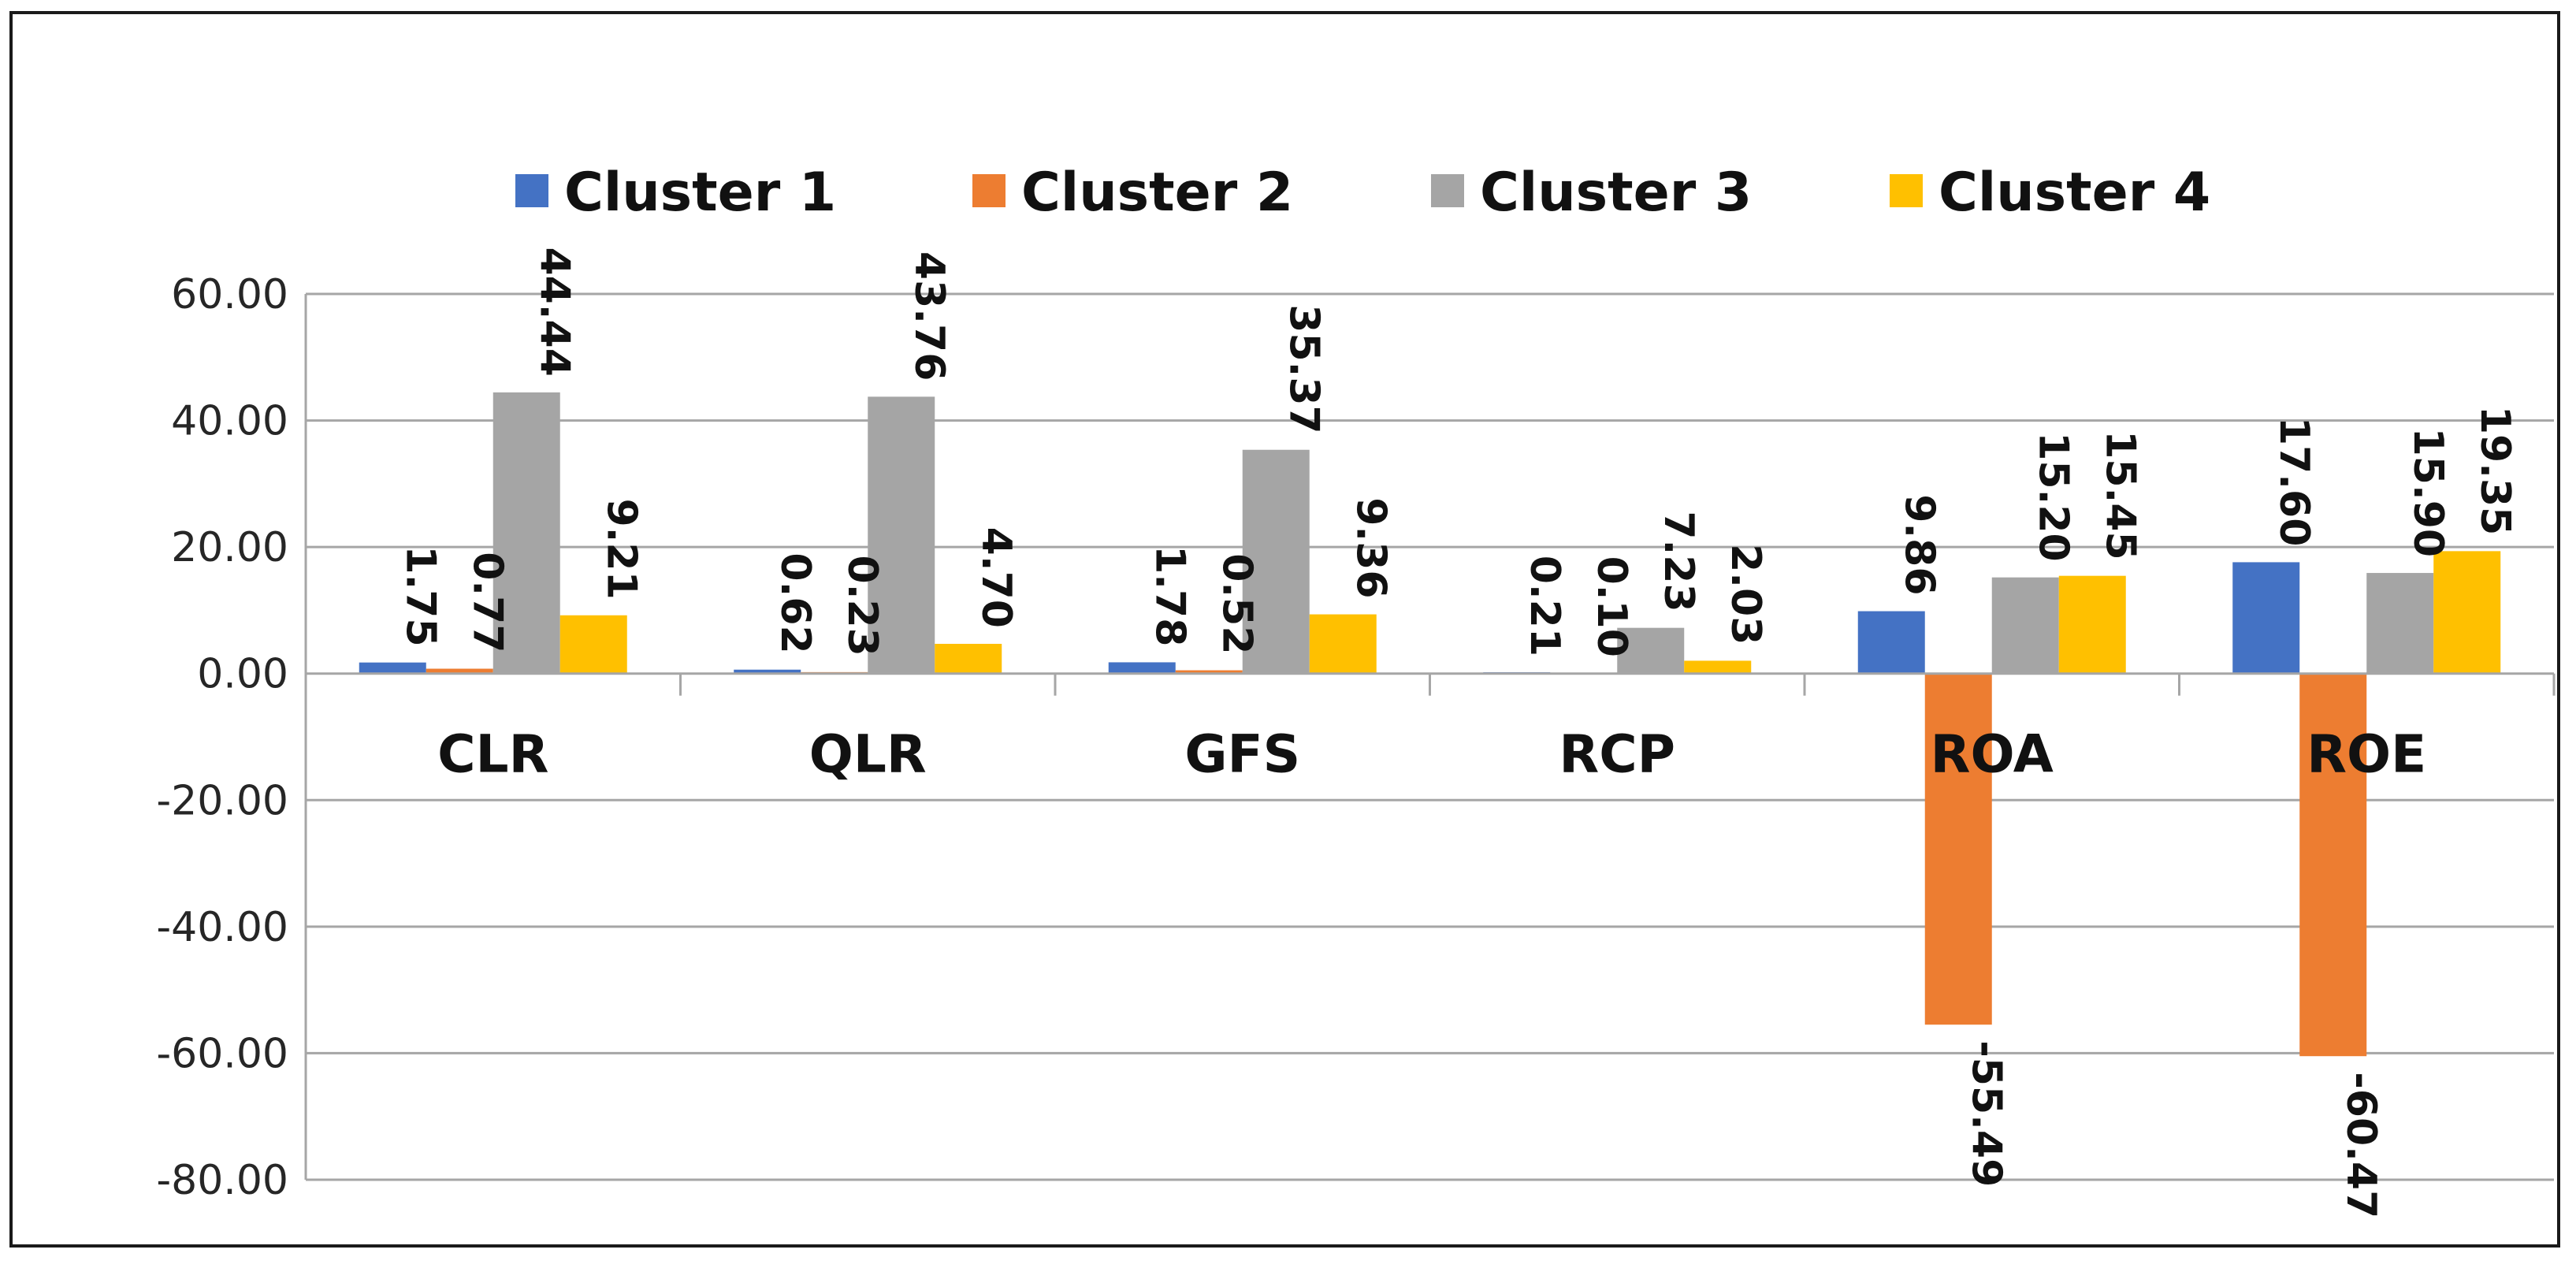 The height and width of the screenshot is (1268, 2576). I want to click on category-label-rcp: RCP, so click(1617, 754).